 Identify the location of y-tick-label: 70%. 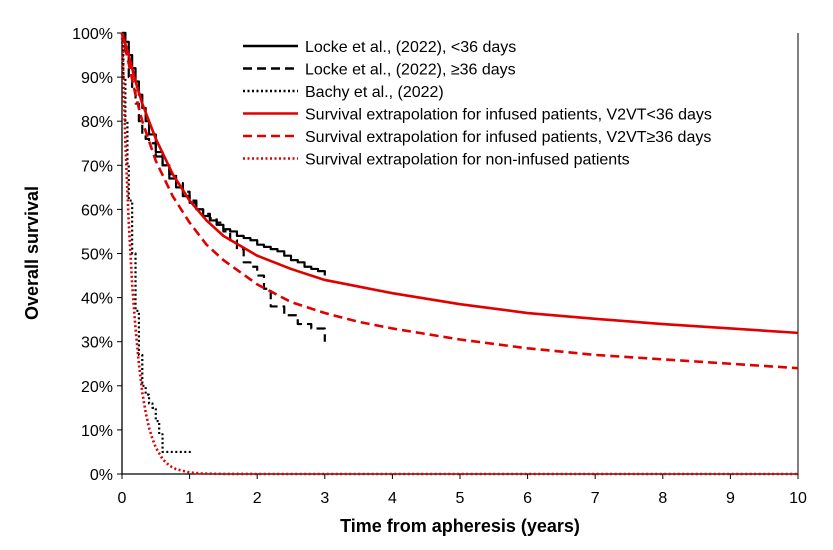
(97, 166).